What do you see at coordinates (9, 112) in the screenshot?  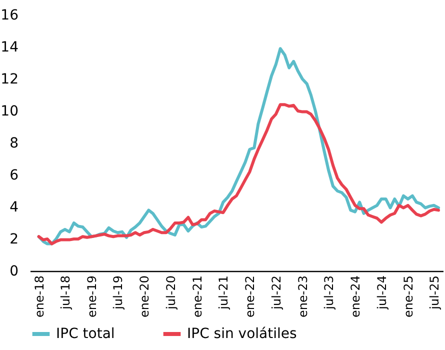 I see `y-tick-label: 10` at bounding box center [9, 112].